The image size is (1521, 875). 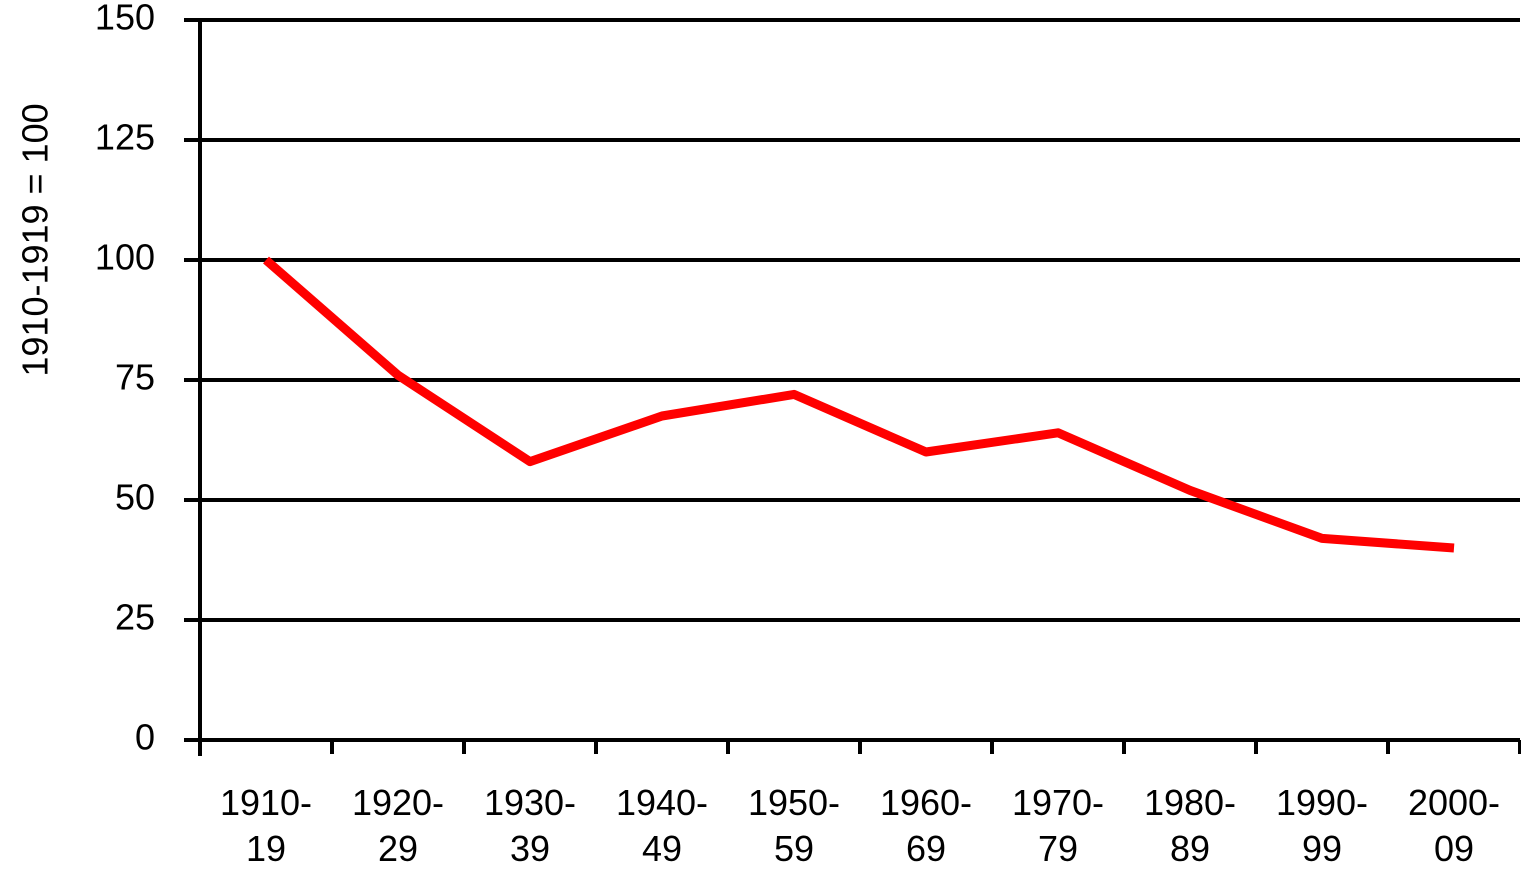 What do you see at coordinates (1190, 825) in the screenshot?
I see `x-tick-label: 1980-89` at bounding box center [1190, 825].